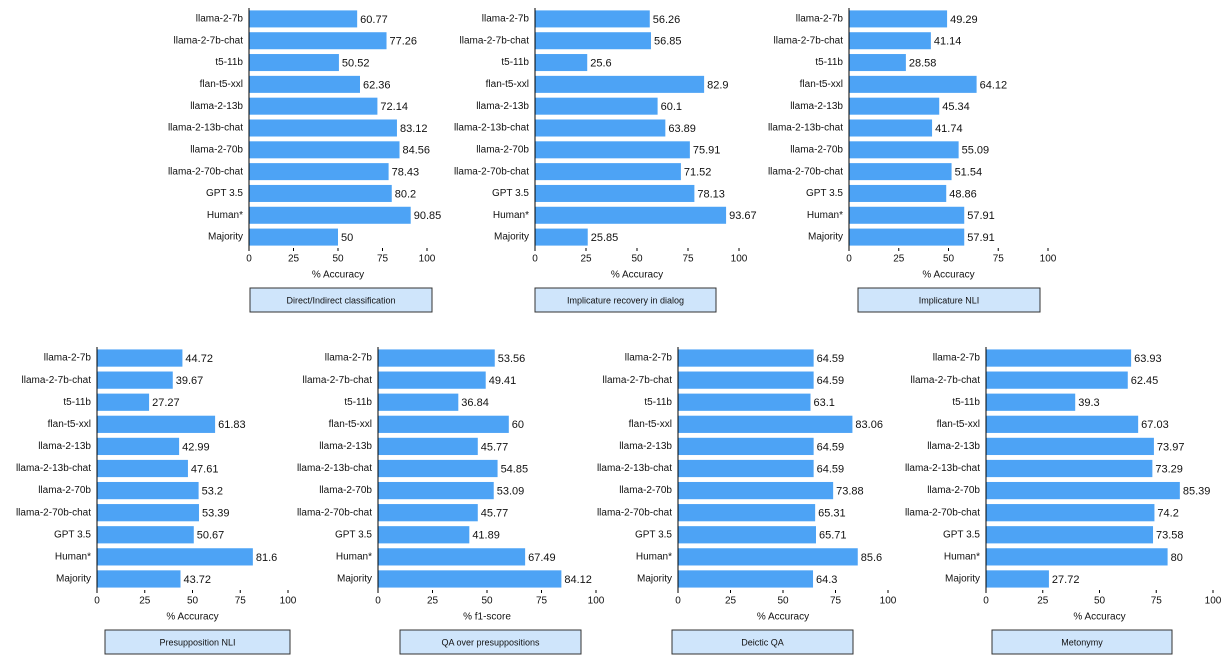 This screenshot has height=655, width=1222. I want to click on x-tick-label: 100, so click(1213, 601).